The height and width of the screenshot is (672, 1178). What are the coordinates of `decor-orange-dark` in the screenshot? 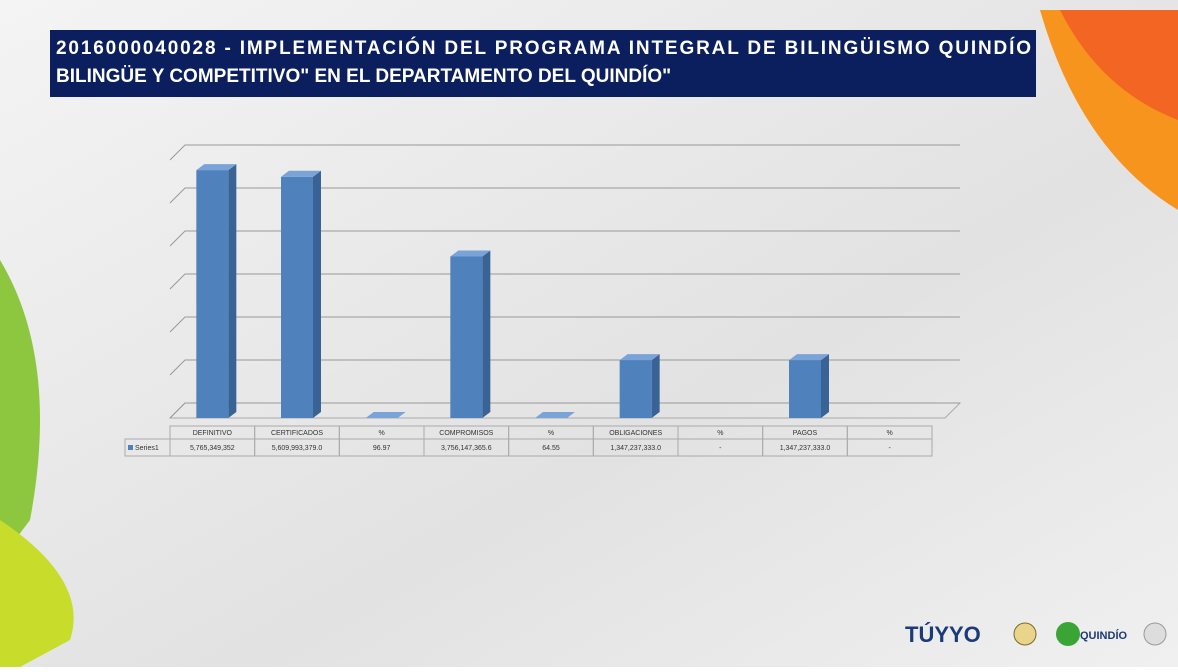 It's located at (1119, 65).